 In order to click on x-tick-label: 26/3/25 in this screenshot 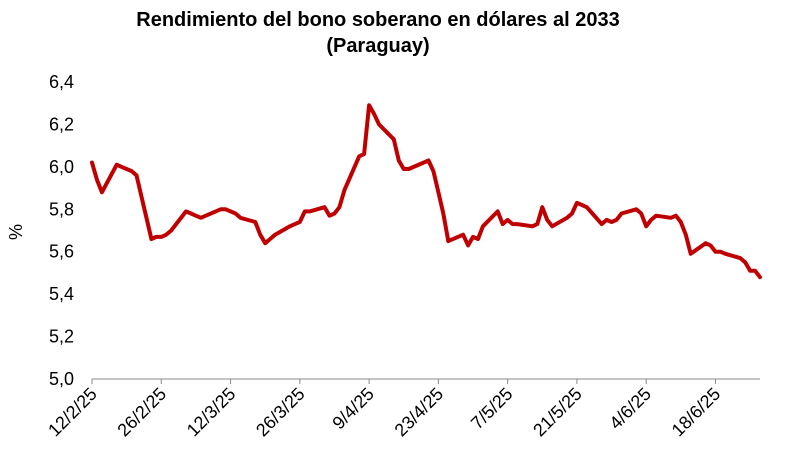, I will do `click(280, 412)`.